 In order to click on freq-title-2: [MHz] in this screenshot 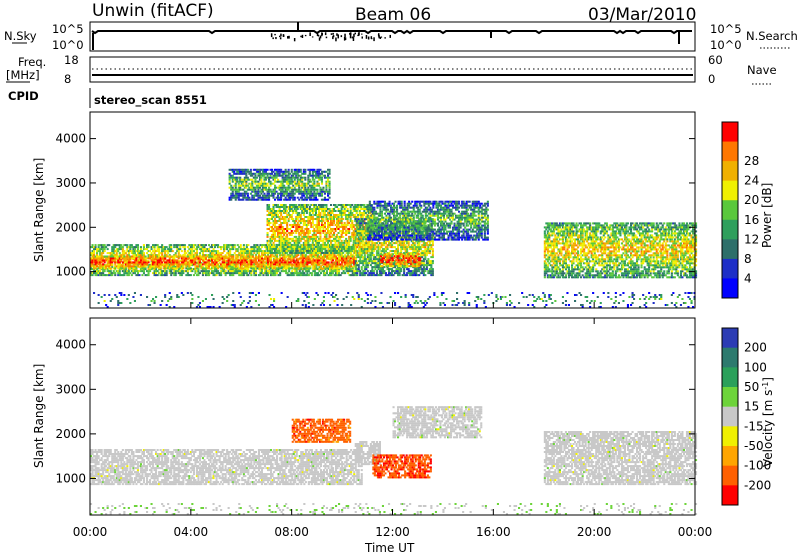, I will do `click(23, 75)`.